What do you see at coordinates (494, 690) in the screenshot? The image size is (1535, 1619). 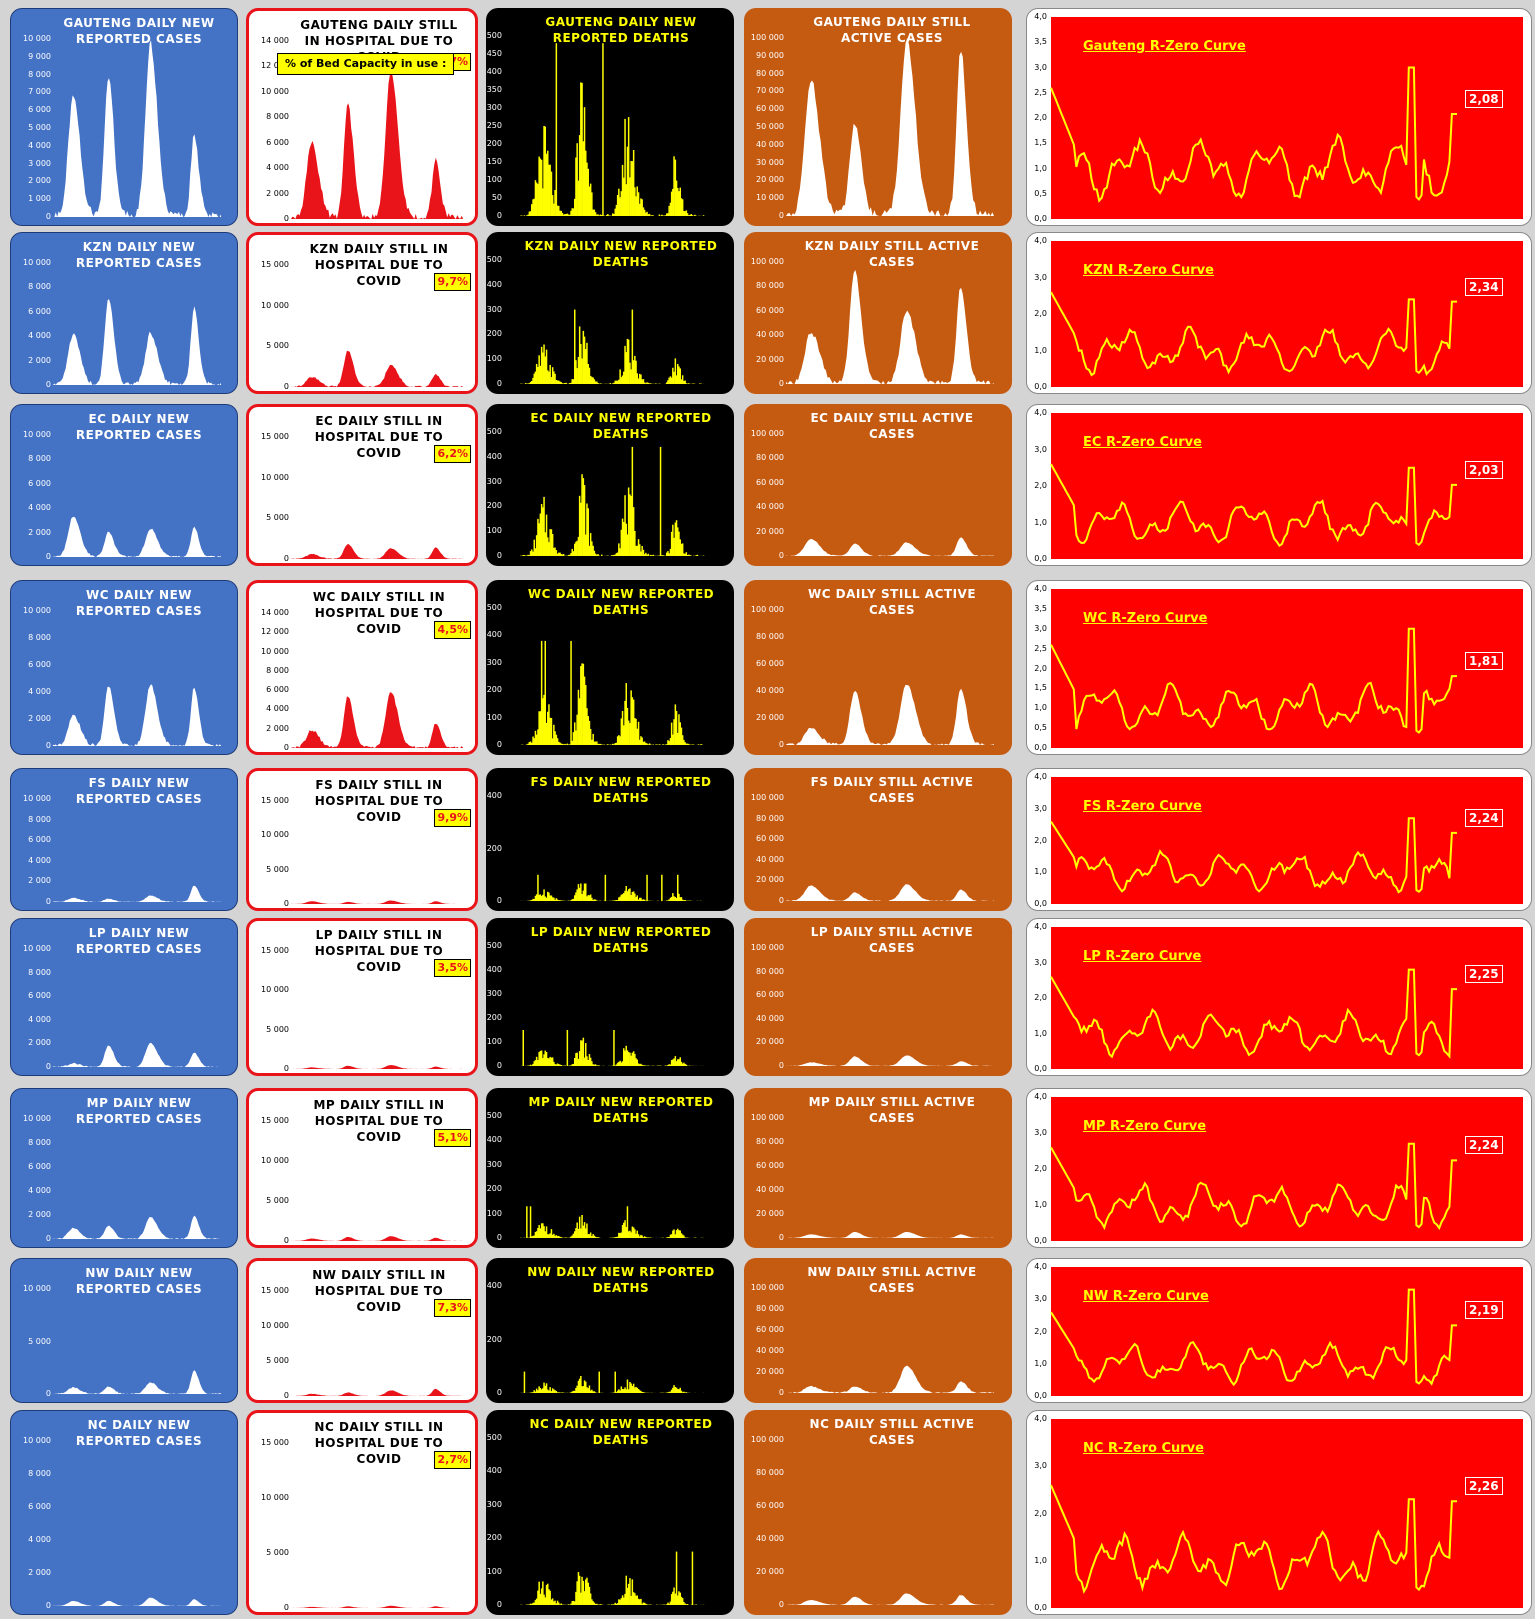 I see `y-tick-label: 200` at bounding box center [494, 690].